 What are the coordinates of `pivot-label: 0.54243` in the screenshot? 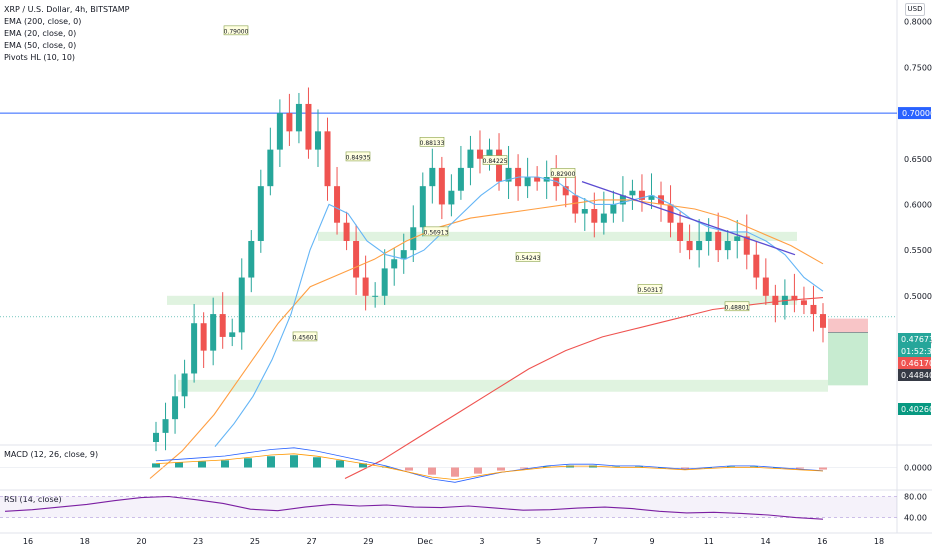 It's located at (528, 258).